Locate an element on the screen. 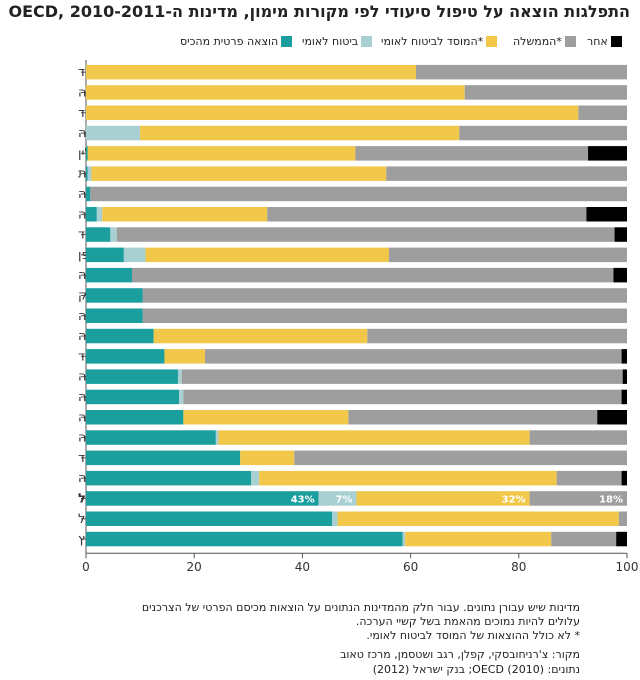 The image size is (640, 680). x-tick-label: 20 is located at coordinates (194, 567).